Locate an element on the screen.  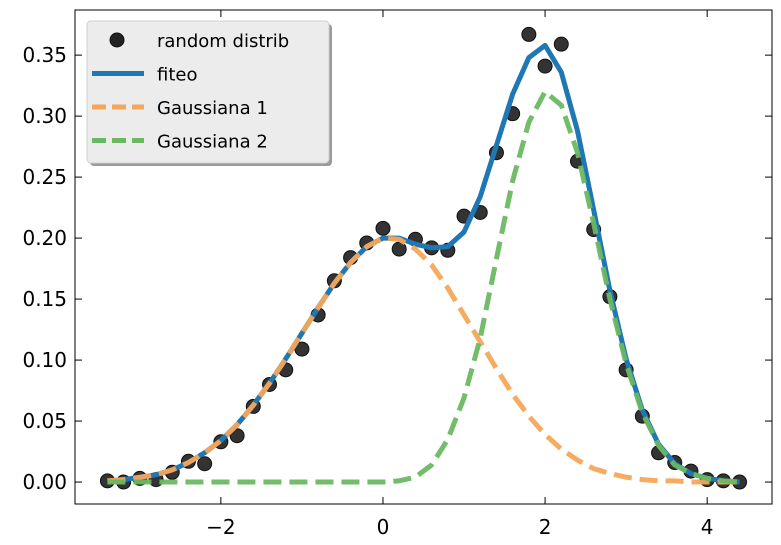
legend-entry-gaussiana-1: Gaussiana 1 is located at coordinates (180, 108).